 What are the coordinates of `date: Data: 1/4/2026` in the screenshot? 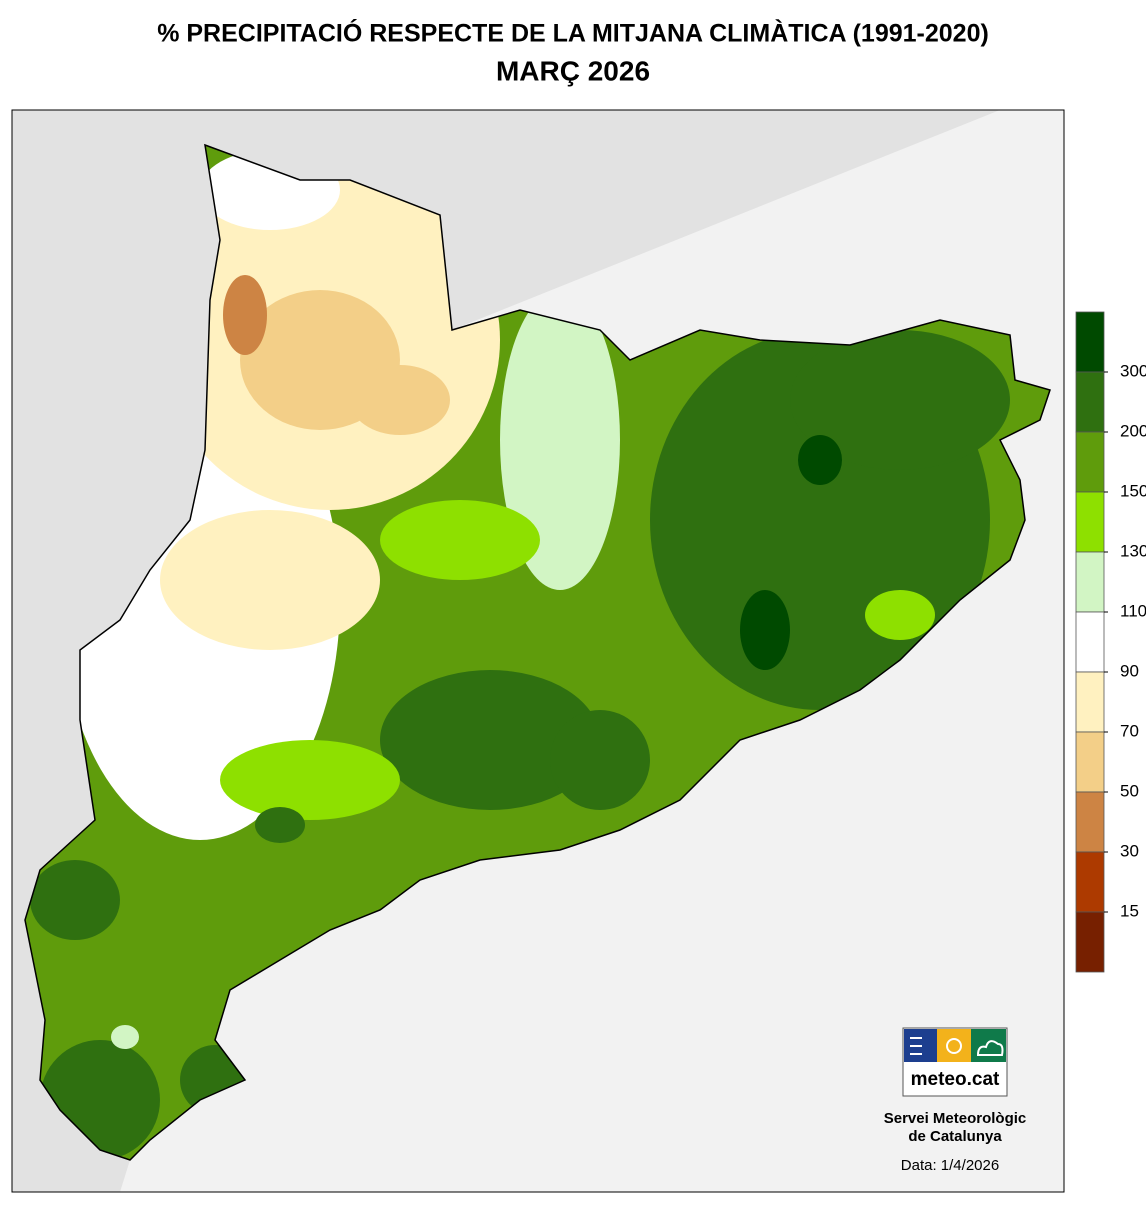 It's located at (950, 1165).